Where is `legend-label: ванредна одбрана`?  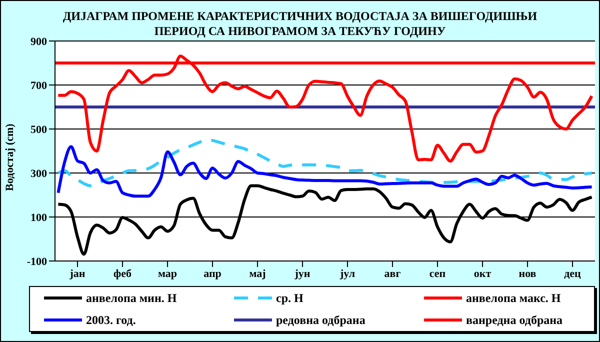 legend-label: ванредна одбрана is located at coordinates (514, 320).